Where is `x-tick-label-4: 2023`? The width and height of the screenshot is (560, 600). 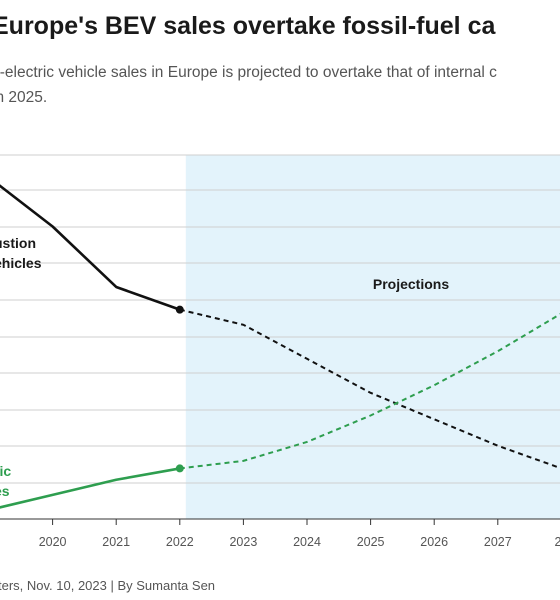
x-tick-label-4: 2023 is located at coordinates (243, 542).